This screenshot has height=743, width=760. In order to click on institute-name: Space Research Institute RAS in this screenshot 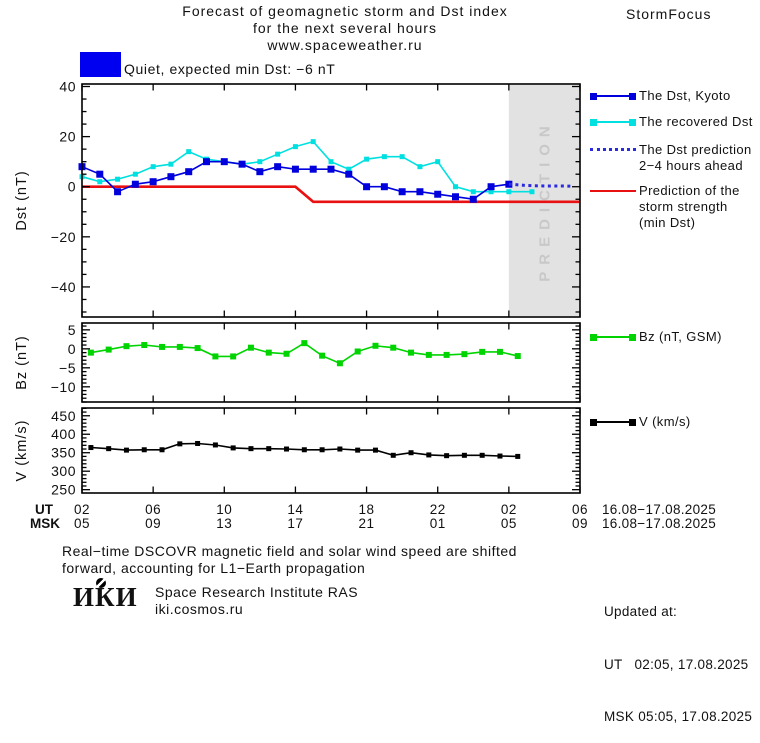, I will do `click(257, 592)`.